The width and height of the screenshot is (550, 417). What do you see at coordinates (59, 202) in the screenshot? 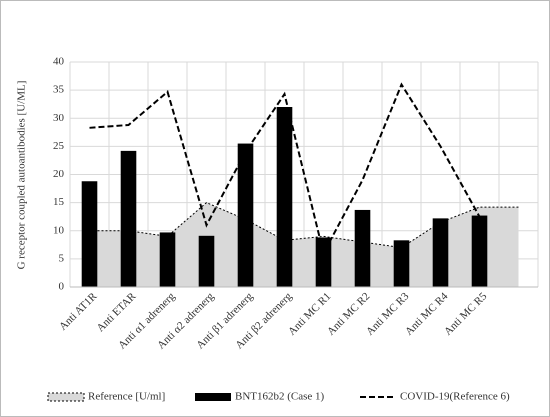
I see `y-tick-label: 15` at bounding box center [59, 202].